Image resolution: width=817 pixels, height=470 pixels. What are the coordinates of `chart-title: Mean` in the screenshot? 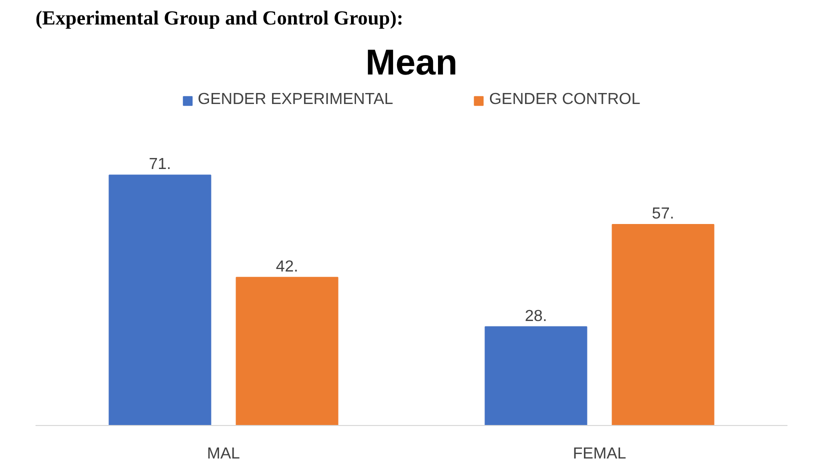 It's located at (411, 62).